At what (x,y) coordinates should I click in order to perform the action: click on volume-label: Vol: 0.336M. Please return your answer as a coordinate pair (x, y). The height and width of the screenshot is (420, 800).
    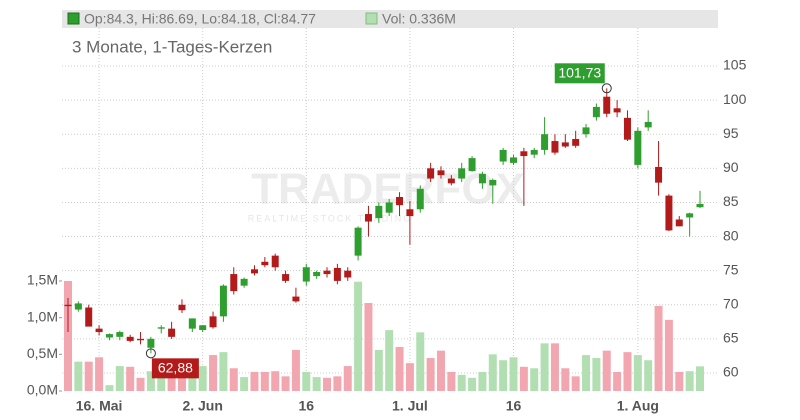
    Looking at the image, I should click on (419, 19).